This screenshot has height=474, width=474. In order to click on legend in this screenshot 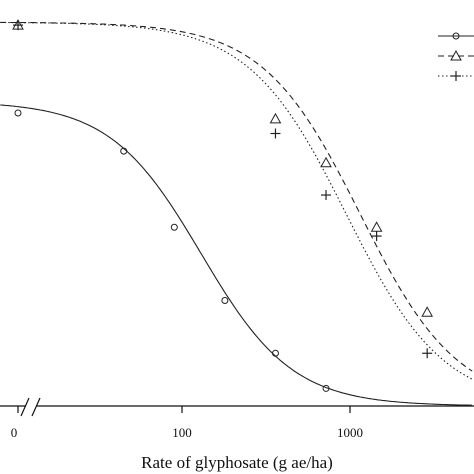, I will do `click(456, 56)`.